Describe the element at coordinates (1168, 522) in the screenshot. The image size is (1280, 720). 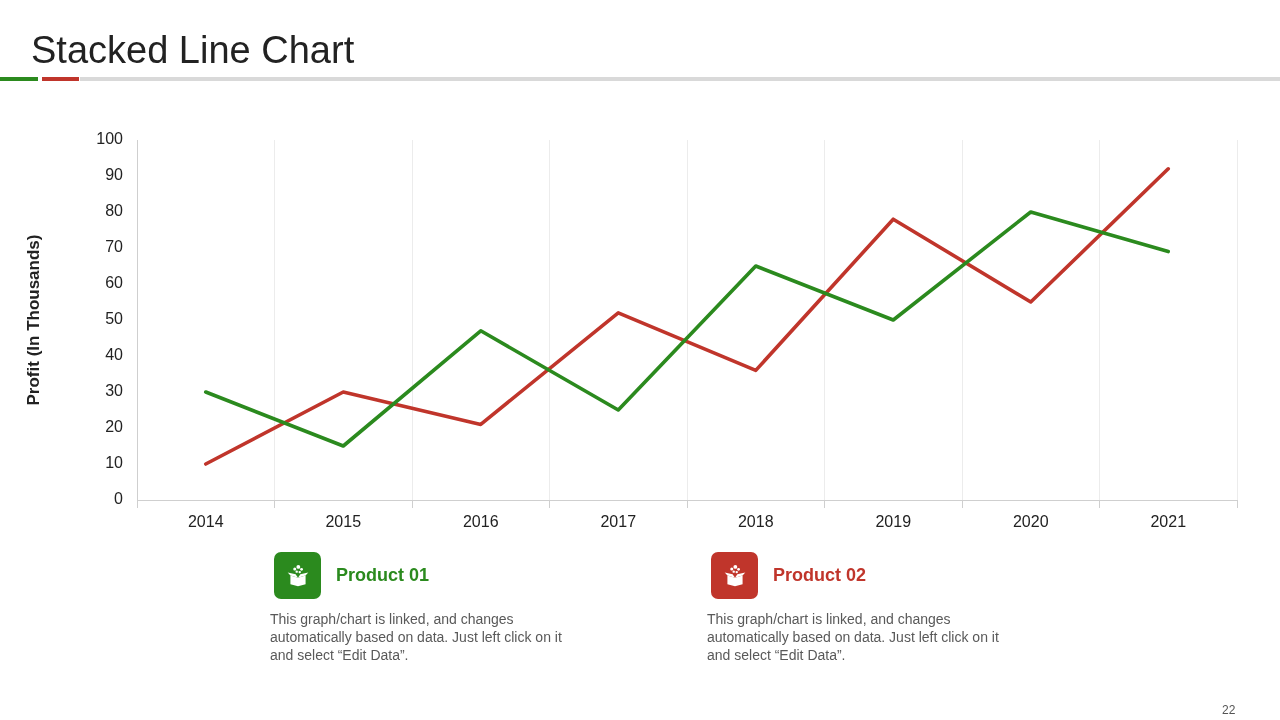
I see `x-tick-label: 2021` at that location.